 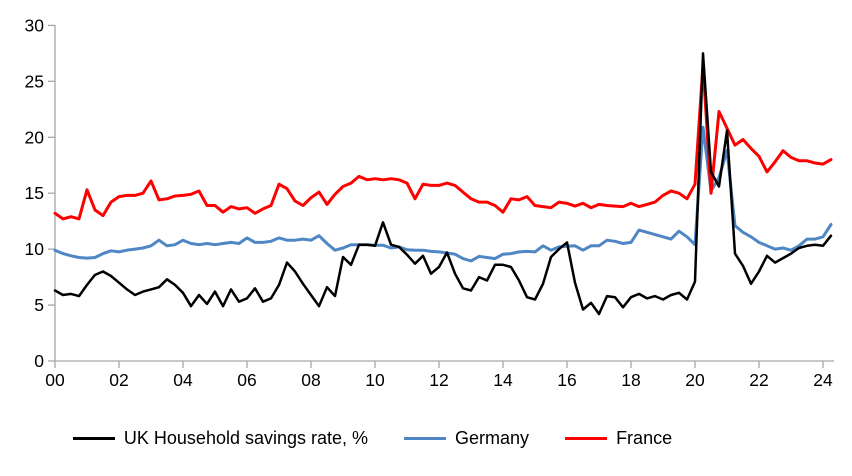 I want to click on x-tick-label: 04, so click(x=183, y=380).